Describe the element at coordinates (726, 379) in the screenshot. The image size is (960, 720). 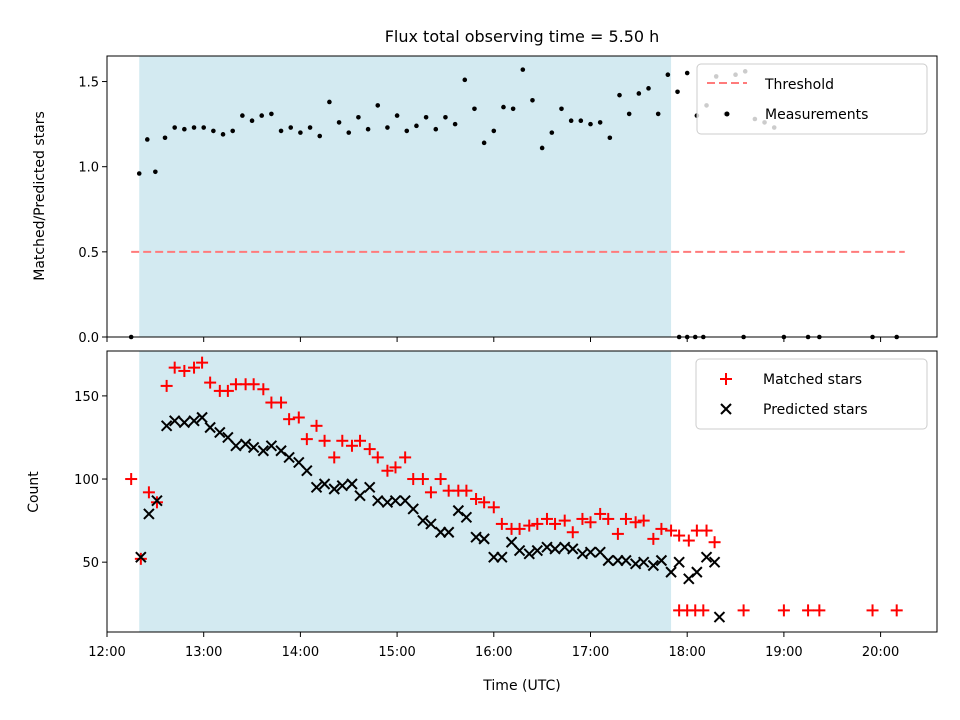
I see `legend-matched-swatch` at that location.